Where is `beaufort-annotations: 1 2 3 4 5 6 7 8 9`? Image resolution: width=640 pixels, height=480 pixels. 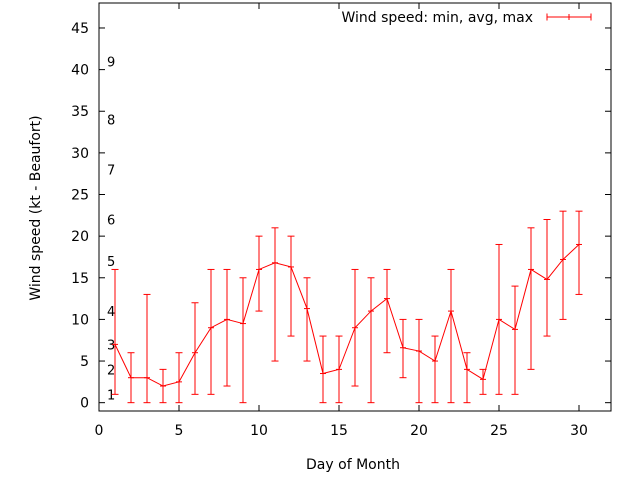 beaufort-annotations: 1 2 3 4 5 6 7 8 9 is located at coordinates (111, 229).